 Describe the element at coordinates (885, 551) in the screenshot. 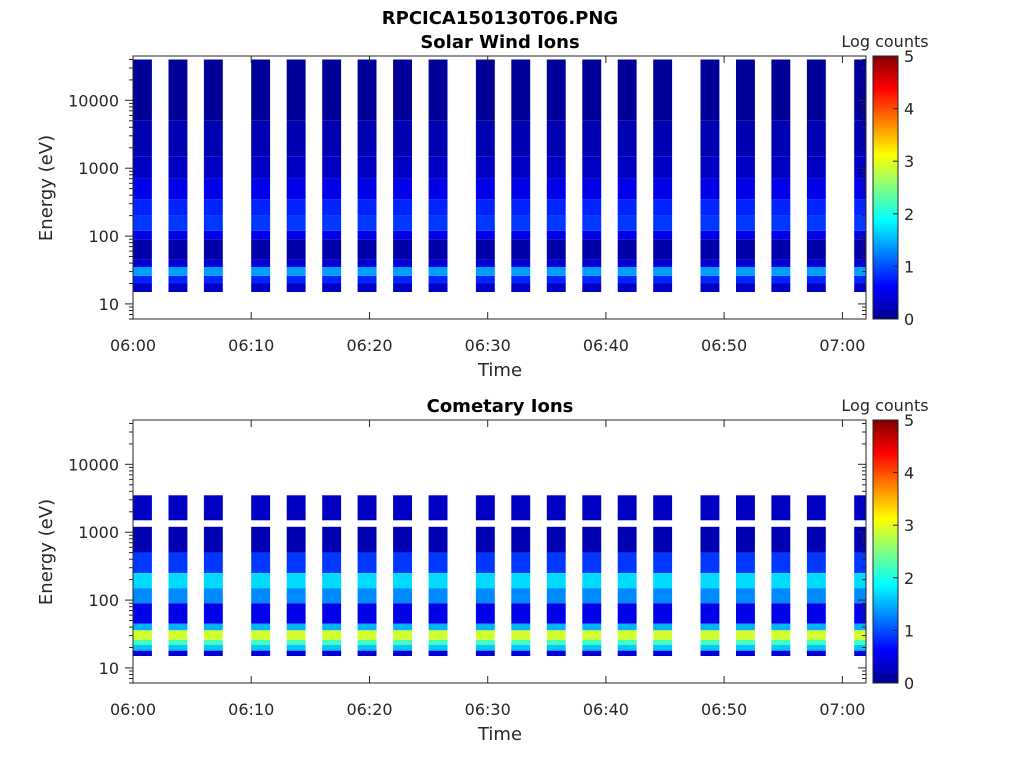

I see `colorbar` at that location.